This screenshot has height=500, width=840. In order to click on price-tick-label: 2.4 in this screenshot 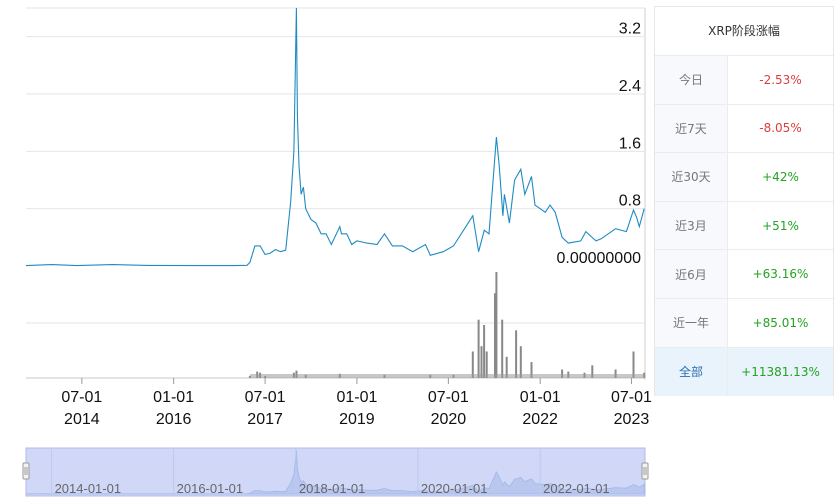, I will do `click(630, 86)`.